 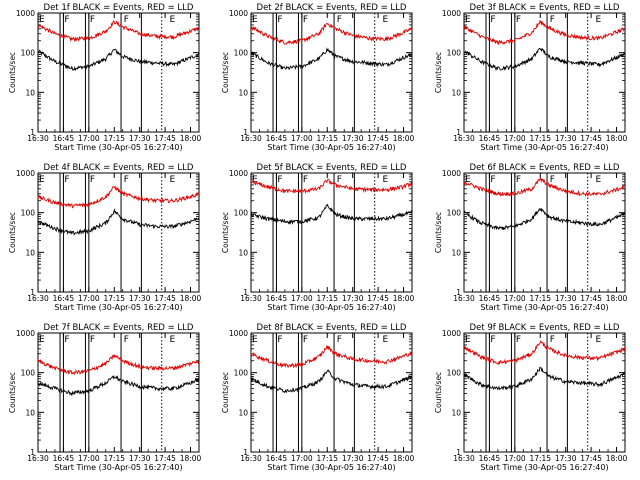 I want to click on panel-title: Det 8f BLACK = Events, RED = LLD, so click(x=332, y=328).